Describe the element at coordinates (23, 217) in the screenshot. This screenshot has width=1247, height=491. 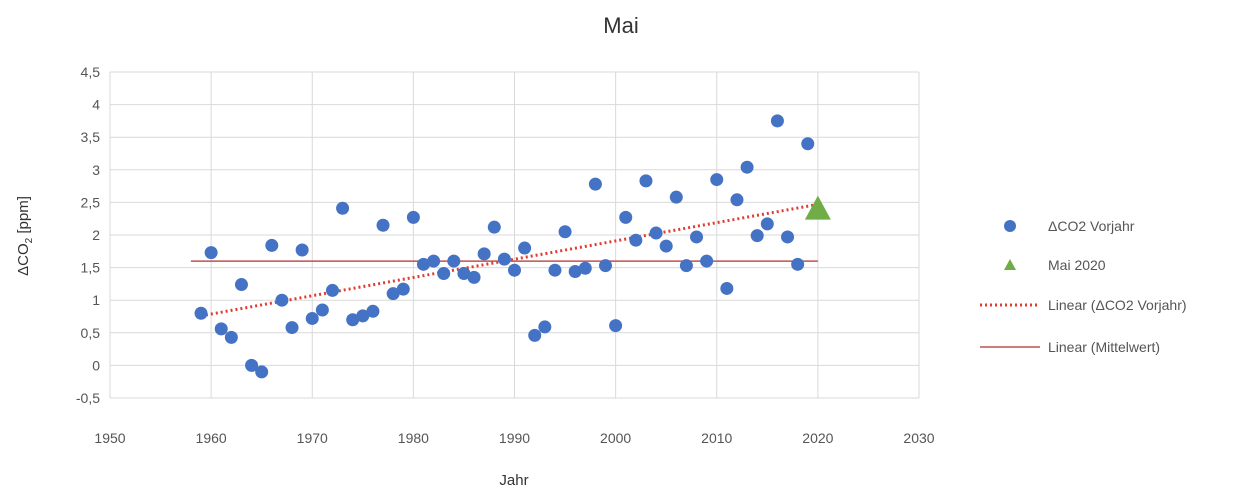
I see `y-axis-title-unit: [ppm]` at that location.